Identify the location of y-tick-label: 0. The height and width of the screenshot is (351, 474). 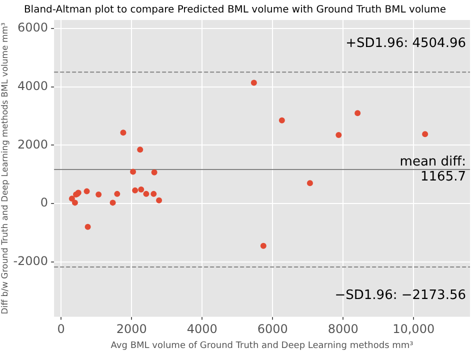
(44, 203).